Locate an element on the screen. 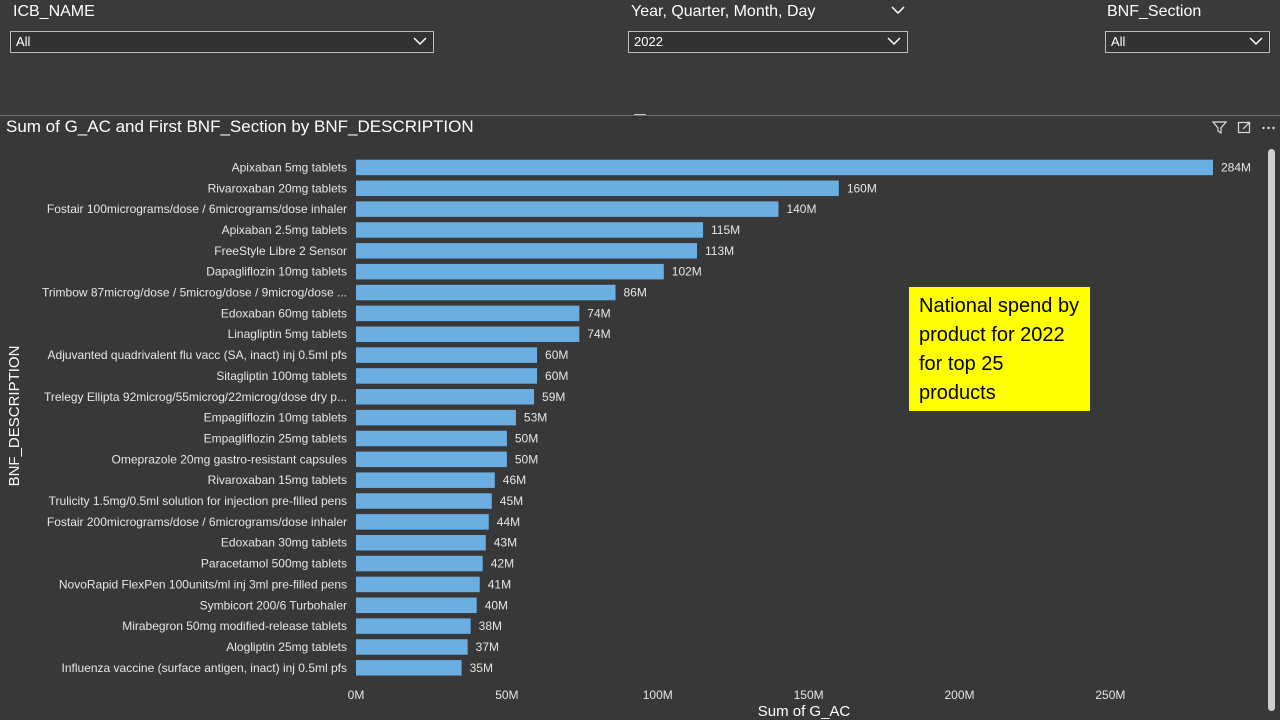 The image size is (1280, 720). category-label: Linagliptin 5mg tablets is located at coordinates (287, 334).